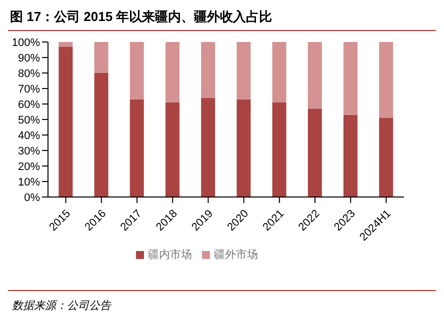 The height and width of the screenshot is (328, 444). I want to click on y-tick-label: 40%, so click(29, 136).